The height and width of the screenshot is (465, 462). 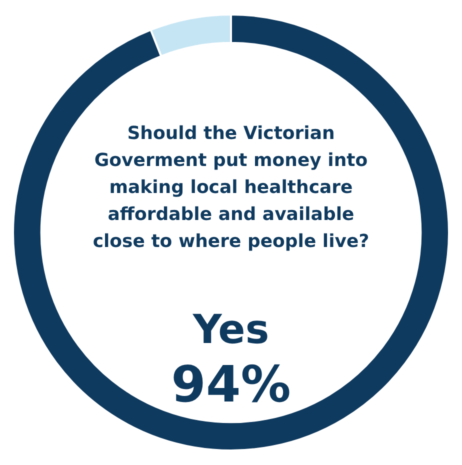 What do you see at coordinates (231, 329) in the screenshot?
I see `slice-label: Yes` at bounding box center [231, 329].